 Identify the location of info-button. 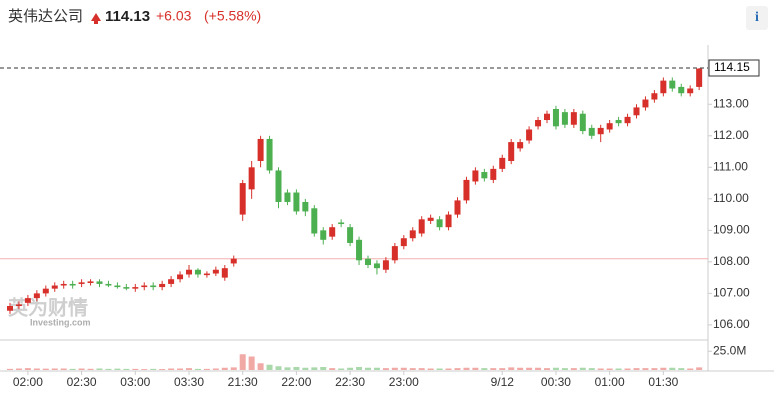
(757, 18).